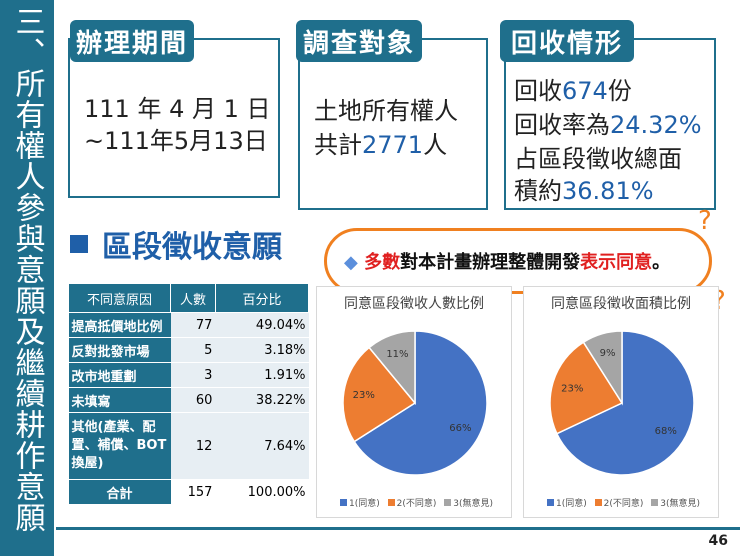 The image size is (740, 556). Describe the element at coordinates (397, 354) in the screenshot. I see `pie-slice-label: 11%` at that location.